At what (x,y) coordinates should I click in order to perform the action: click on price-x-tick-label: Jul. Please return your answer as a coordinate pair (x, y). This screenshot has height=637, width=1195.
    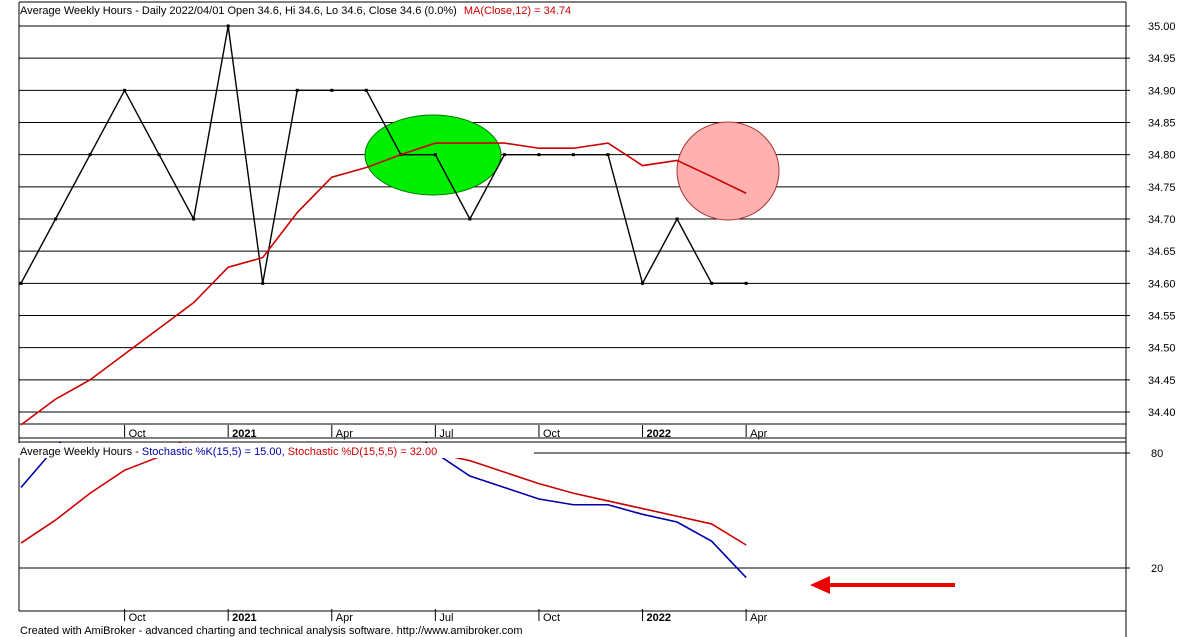
    Looking at the image, I should click on (446, 434).